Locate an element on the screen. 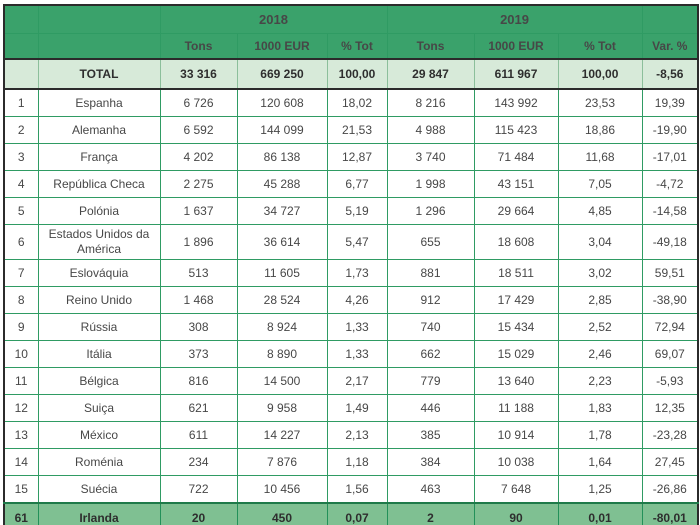 This screenshot has height=525, width=700. value-cell: 4,85 is located at coordinates (600, 211).